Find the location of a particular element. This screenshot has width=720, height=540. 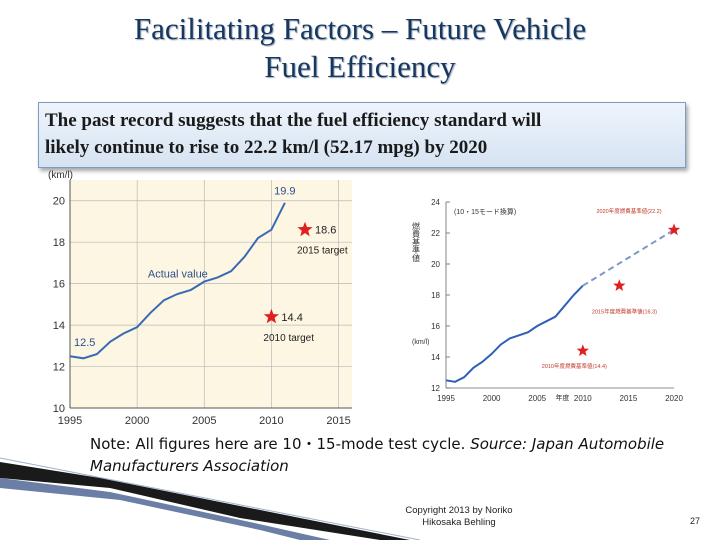

target-label: 2010年度燃費基準値(14.4) is located at coordinates (574, 366).